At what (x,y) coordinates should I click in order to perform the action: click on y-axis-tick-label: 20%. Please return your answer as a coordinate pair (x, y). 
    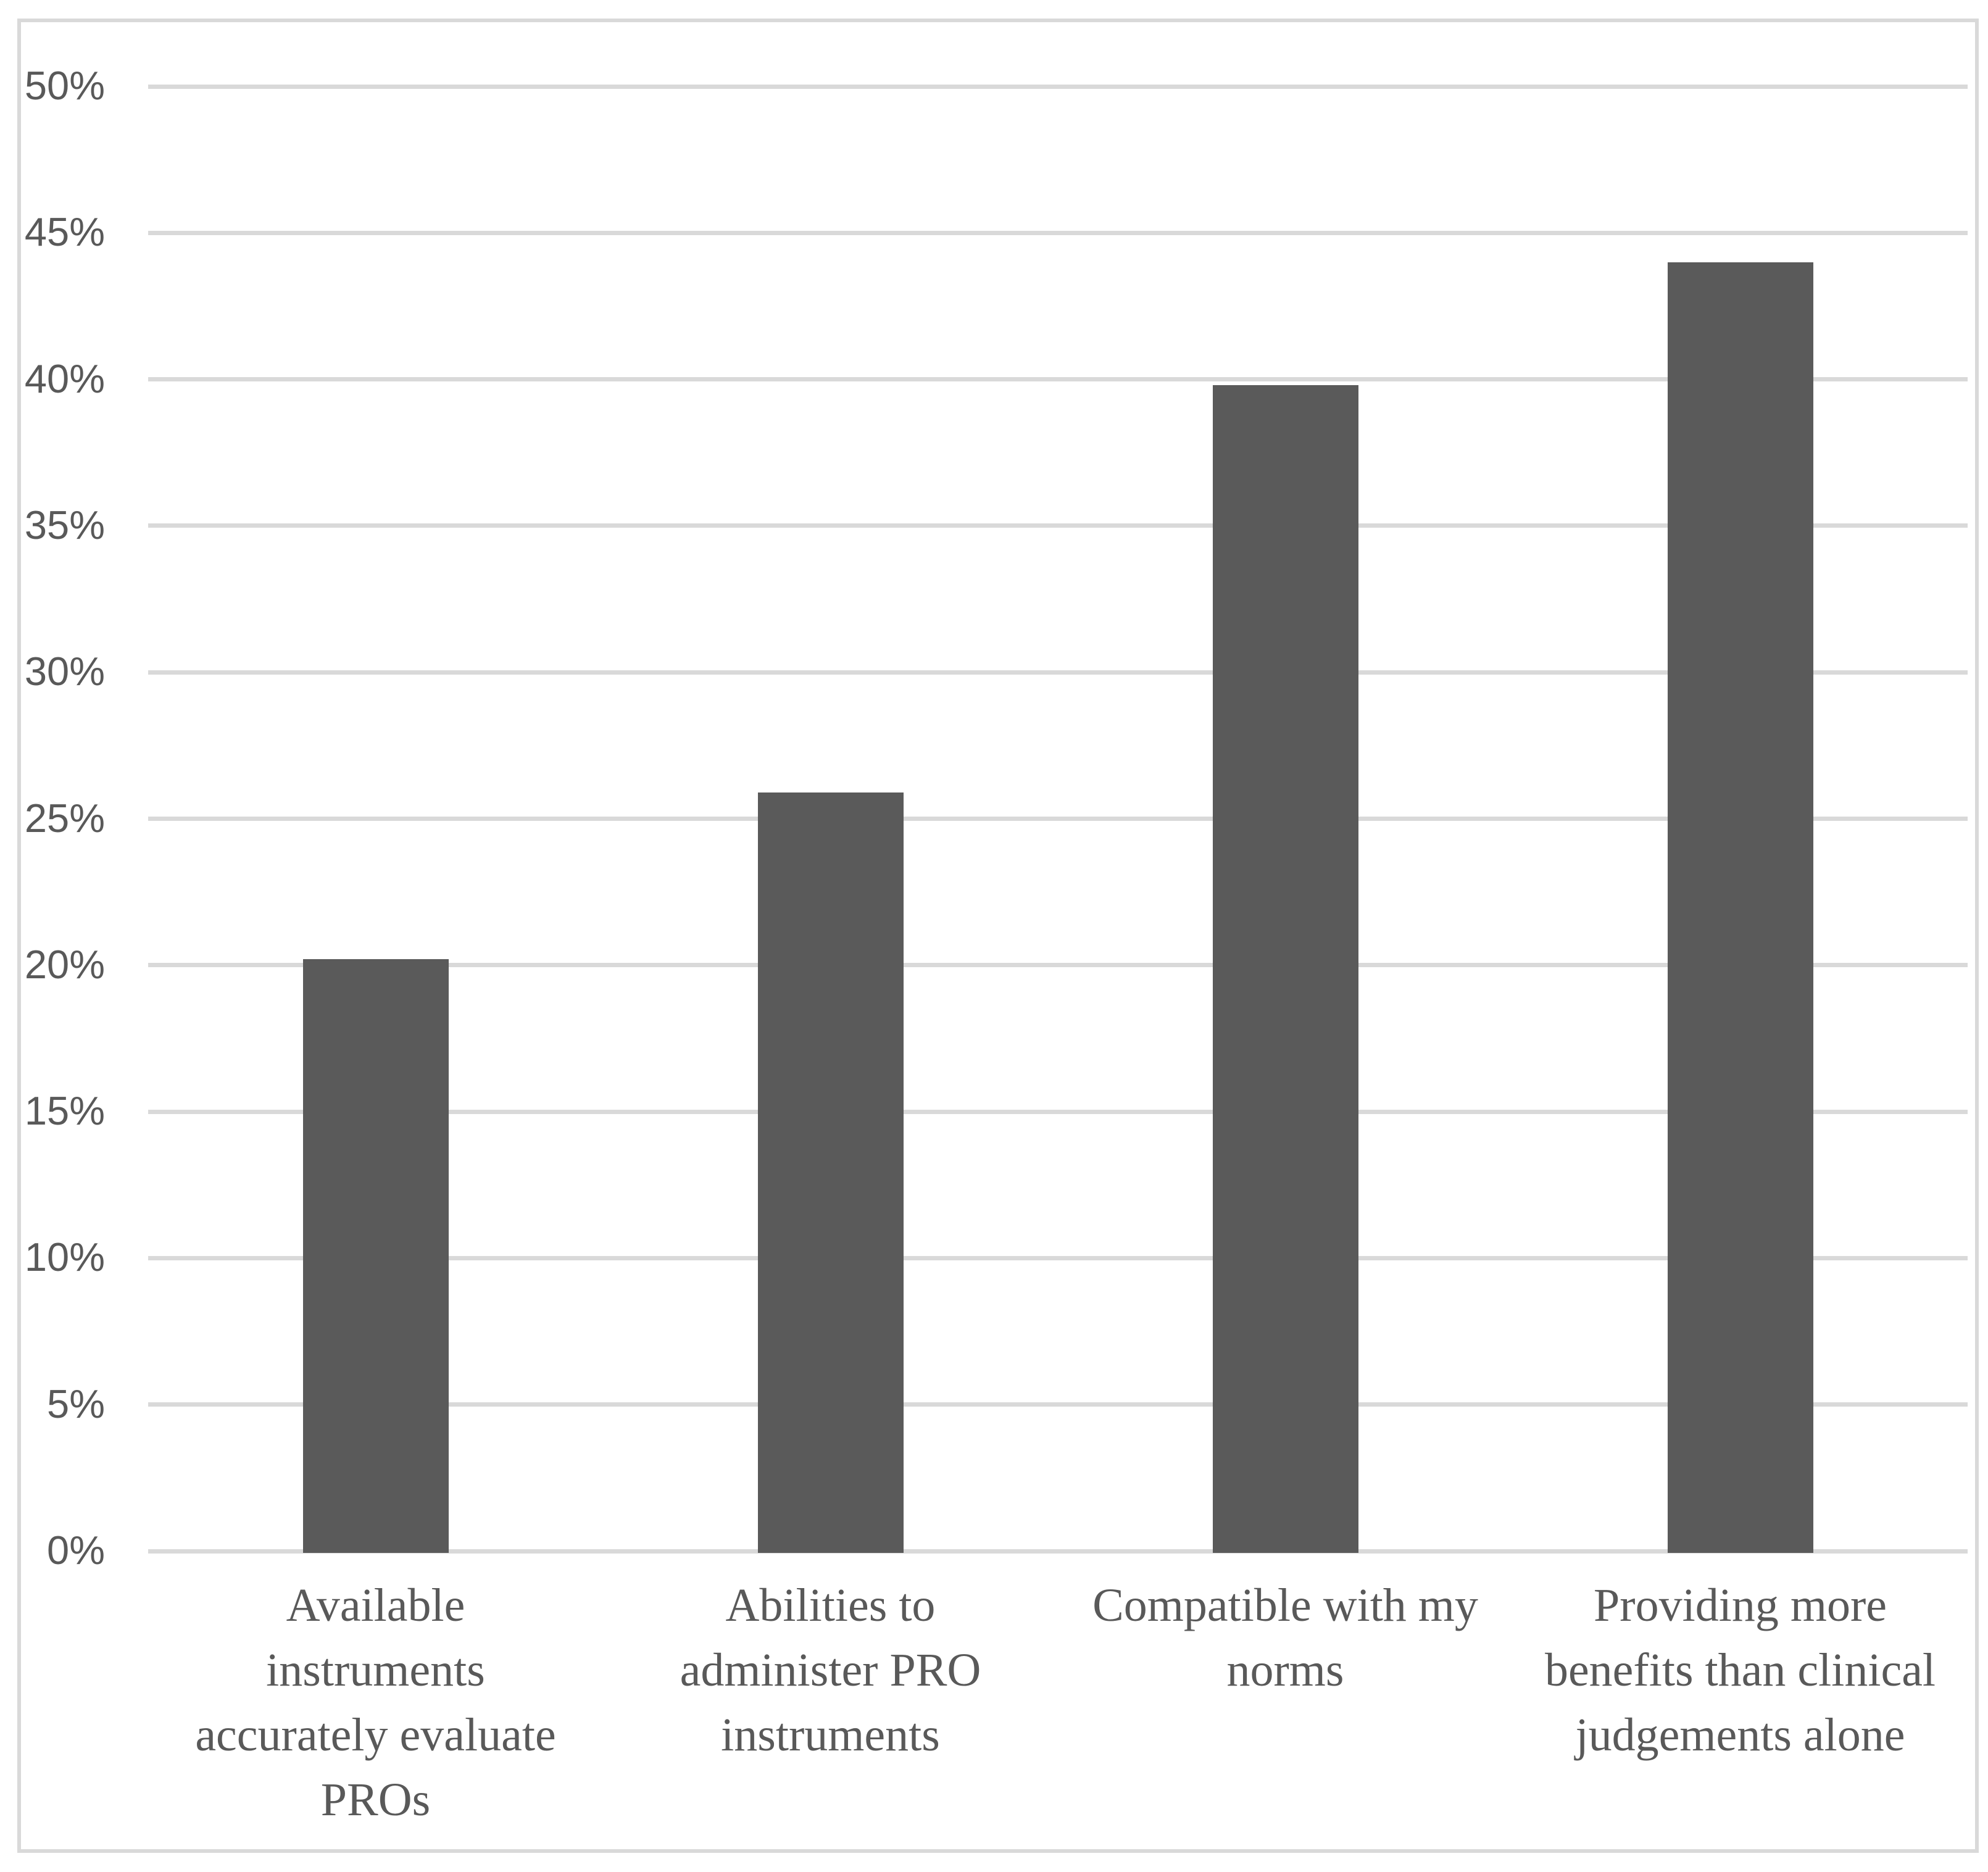
    Looking at the image, I should click on (64, 964).